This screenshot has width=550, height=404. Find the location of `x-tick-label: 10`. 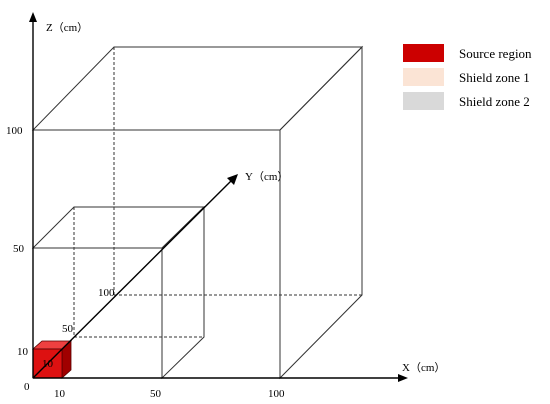

x-tick-label: 10 is located at coordinates (60, 394).